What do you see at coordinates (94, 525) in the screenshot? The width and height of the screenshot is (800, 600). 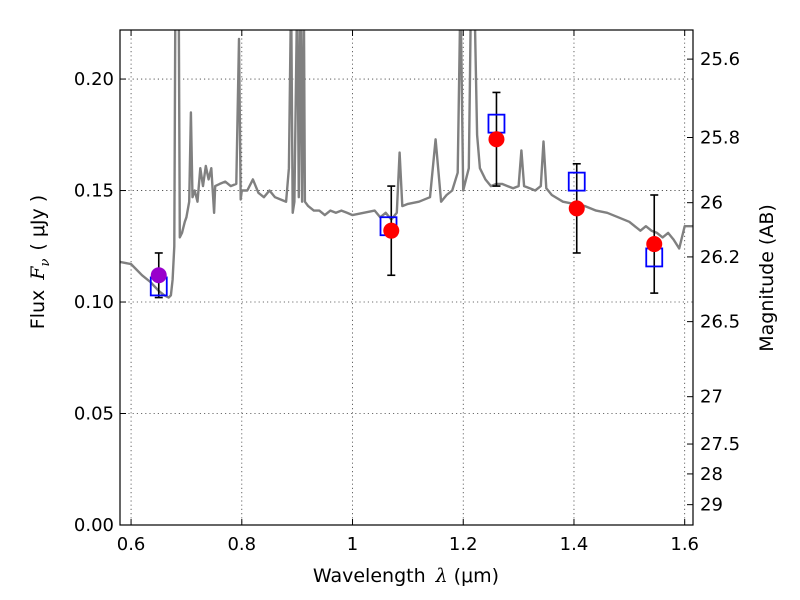 I see `y-tick-label: 0.00` at bounding box center [94, 525].